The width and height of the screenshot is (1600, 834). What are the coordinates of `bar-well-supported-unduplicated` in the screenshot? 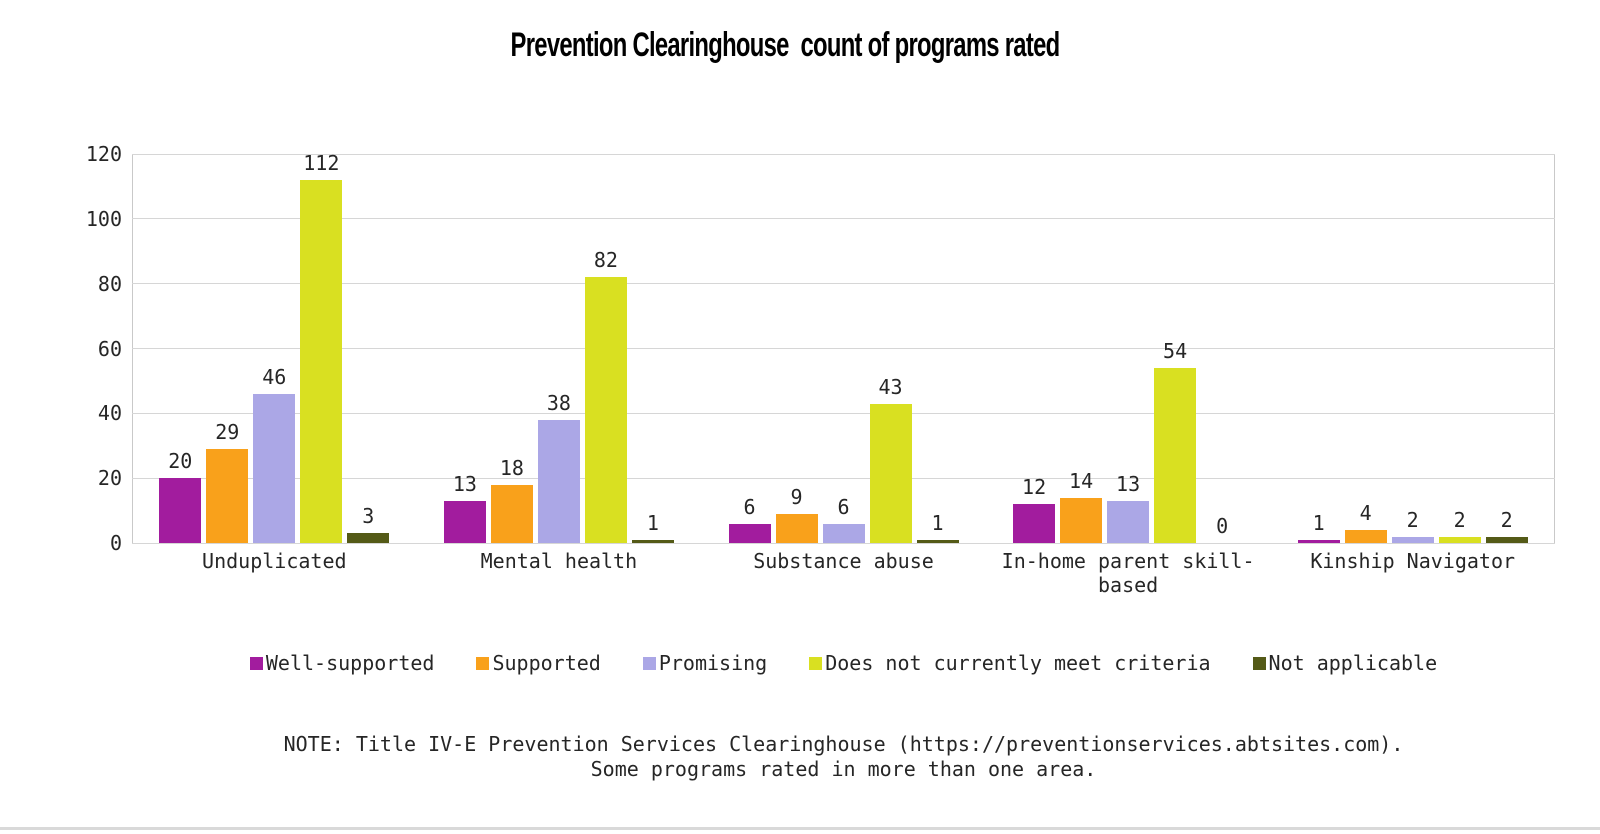 It's located at (180, 510).